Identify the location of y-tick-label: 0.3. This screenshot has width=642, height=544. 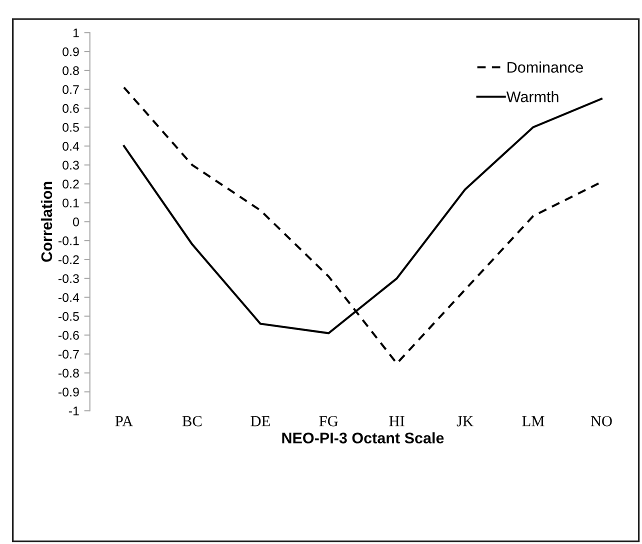
(70, 165).